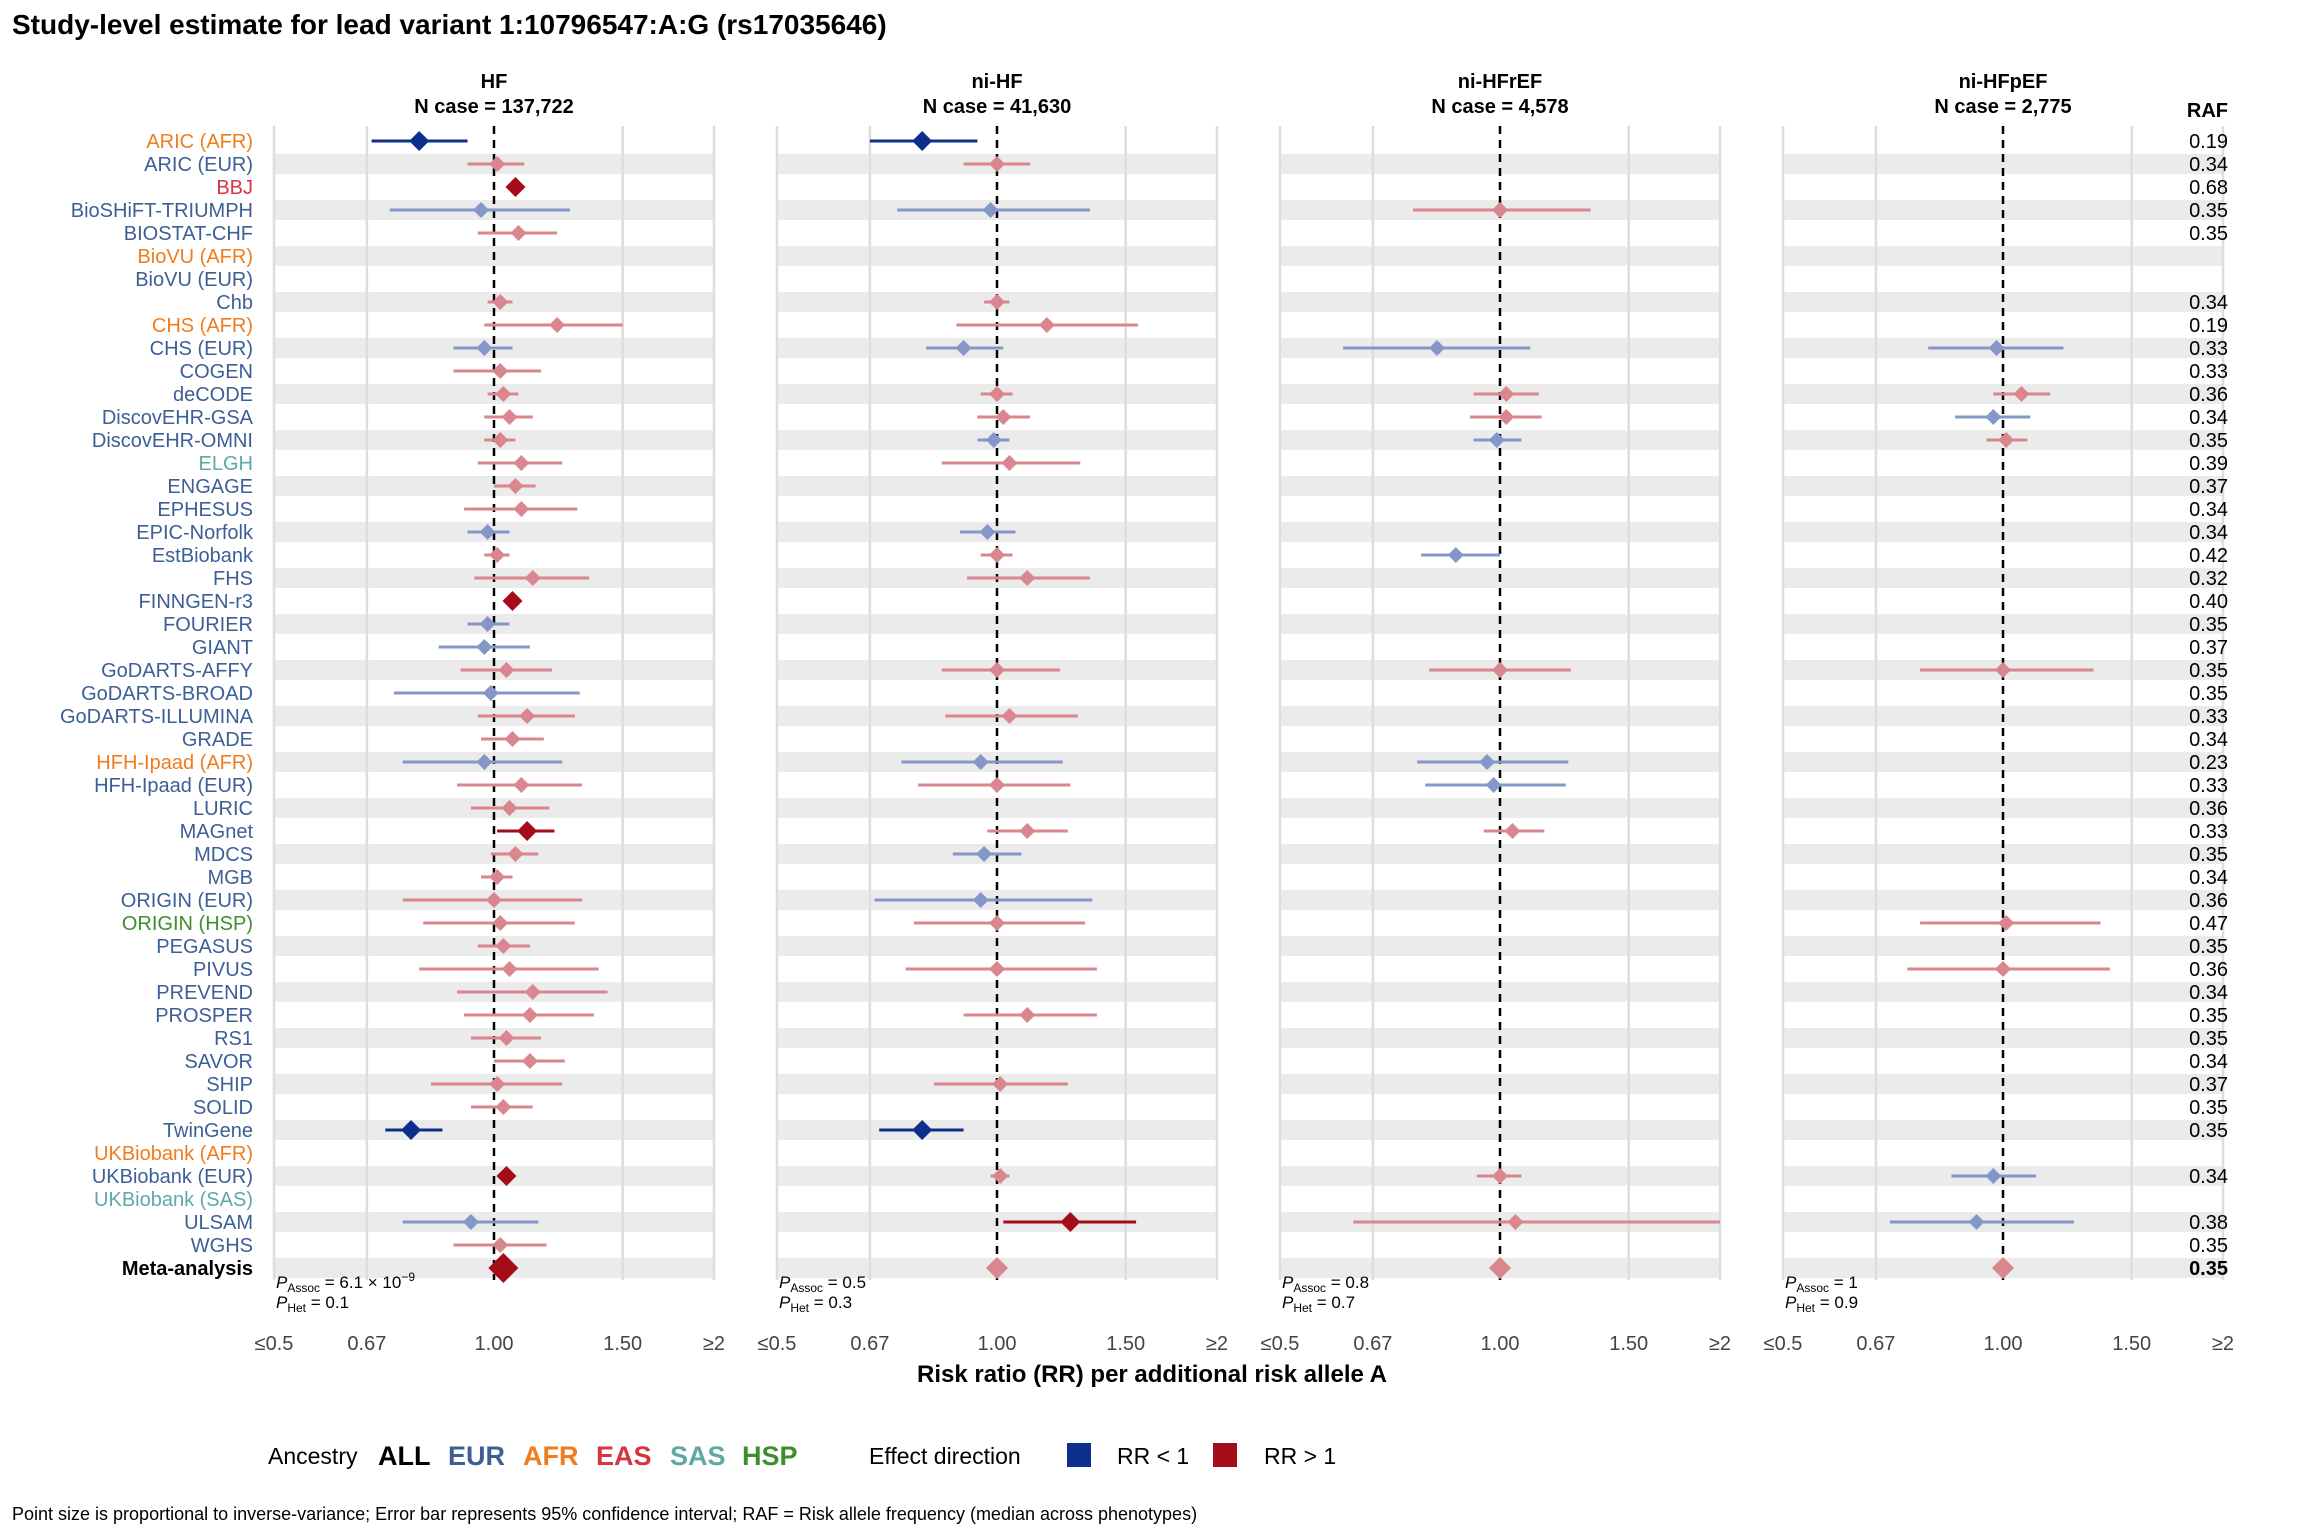  What do you see at coordinates (2208, 464) in the screenshot?
I see `raf-value: 0.39` at bounding box center [2208, 464].